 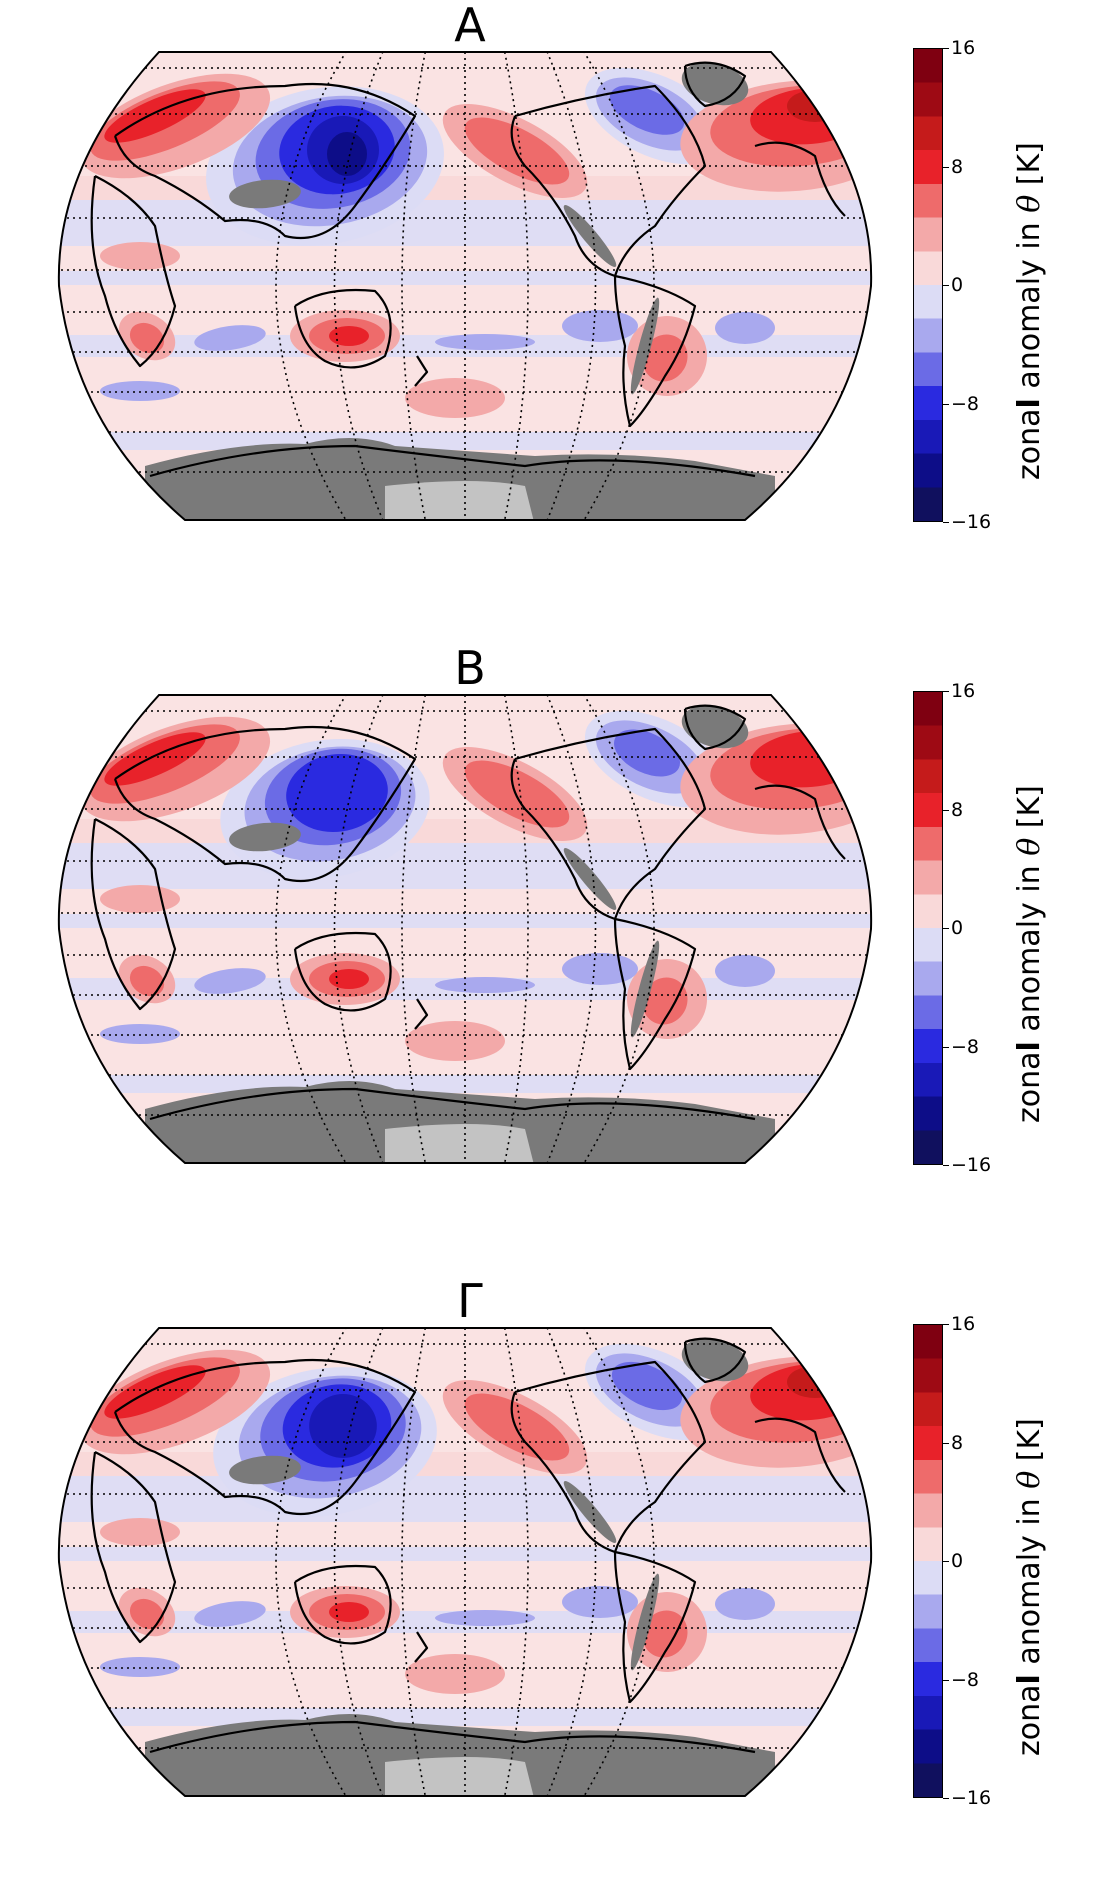 What do you see at coordinates (745, 971) in the screenshot?
I see `cold-anomaly-south-atlantic` at bounding box center [745, 971].